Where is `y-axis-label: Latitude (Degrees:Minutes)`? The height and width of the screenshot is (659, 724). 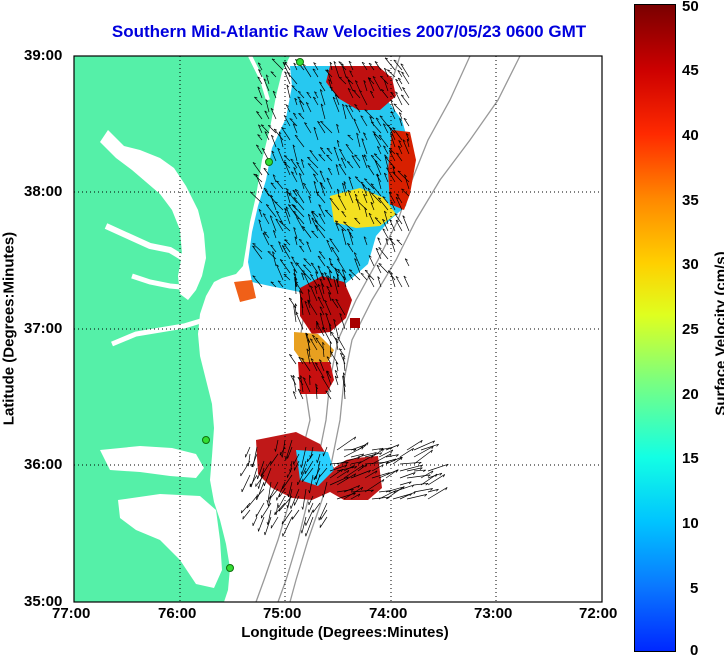
y-axis-label: Latitude (Degrees:Minutes) is located at coordinates (9, 328).